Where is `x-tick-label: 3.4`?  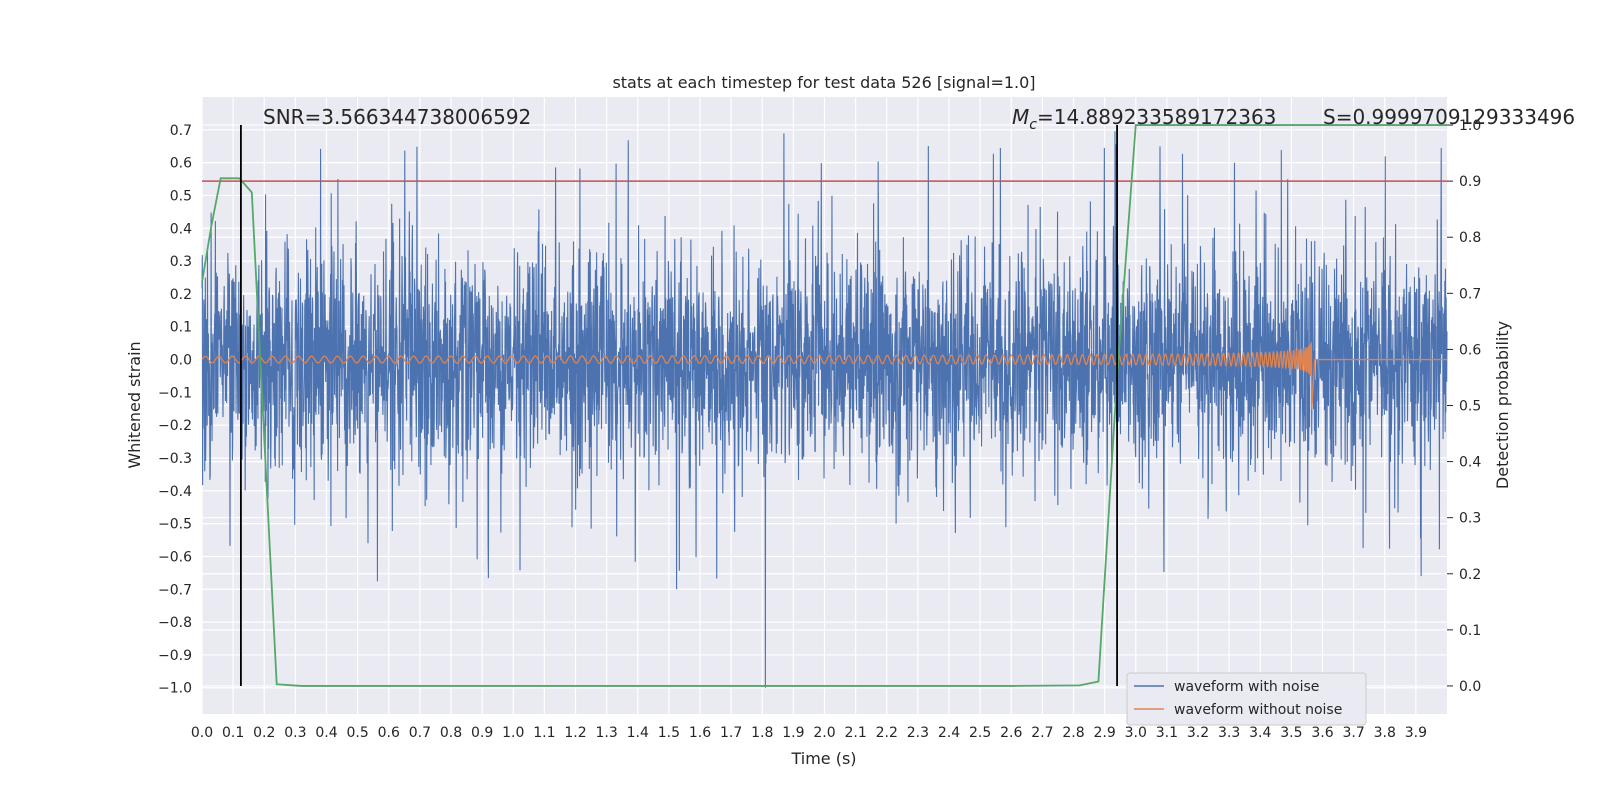
x-tick-label: 3.4 is located at coordinates (1260, 733).